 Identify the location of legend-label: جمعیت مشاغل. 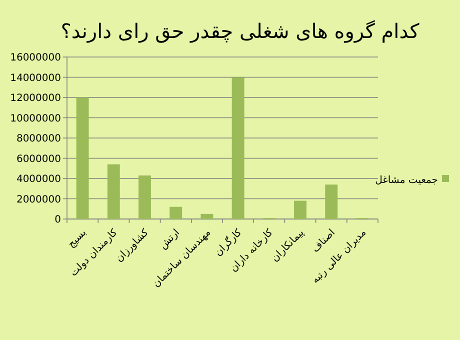
(406, 180).